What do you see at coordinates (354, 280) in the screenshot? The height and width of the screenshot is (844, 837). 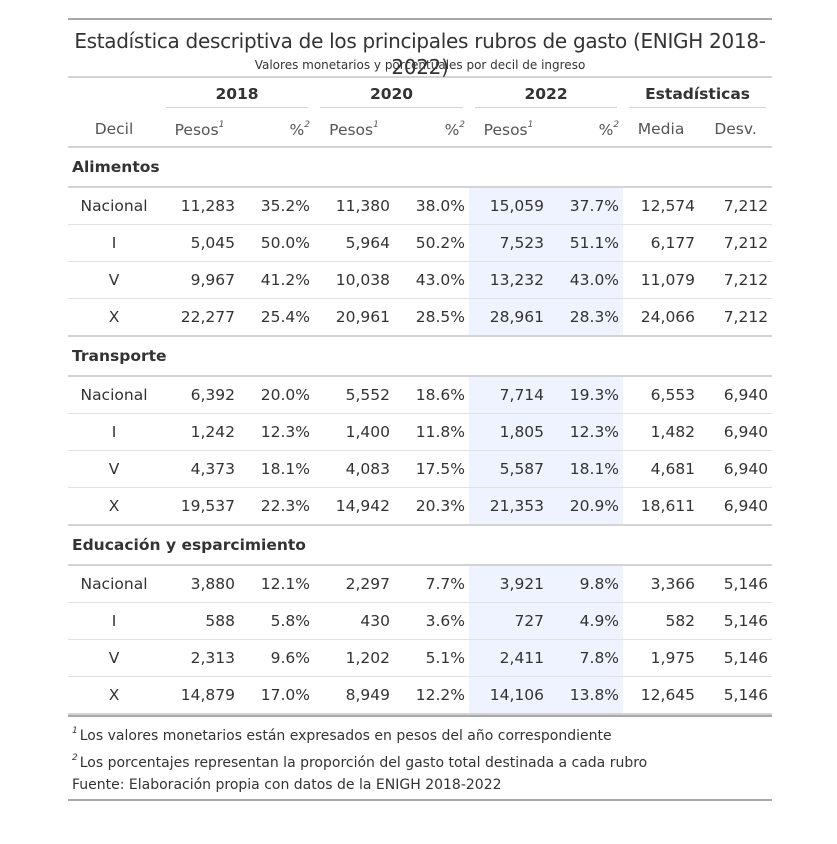 I see `cell-pesos-2020: 10,038` at bounding box center [354, 280].